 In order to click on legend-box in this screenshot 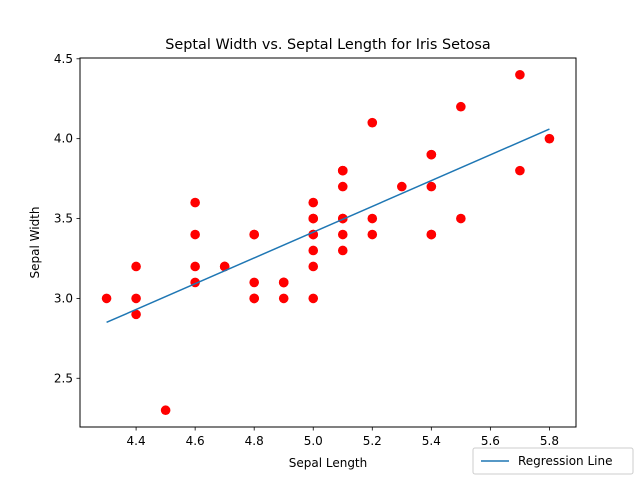, I will do `click(553, 461)`.